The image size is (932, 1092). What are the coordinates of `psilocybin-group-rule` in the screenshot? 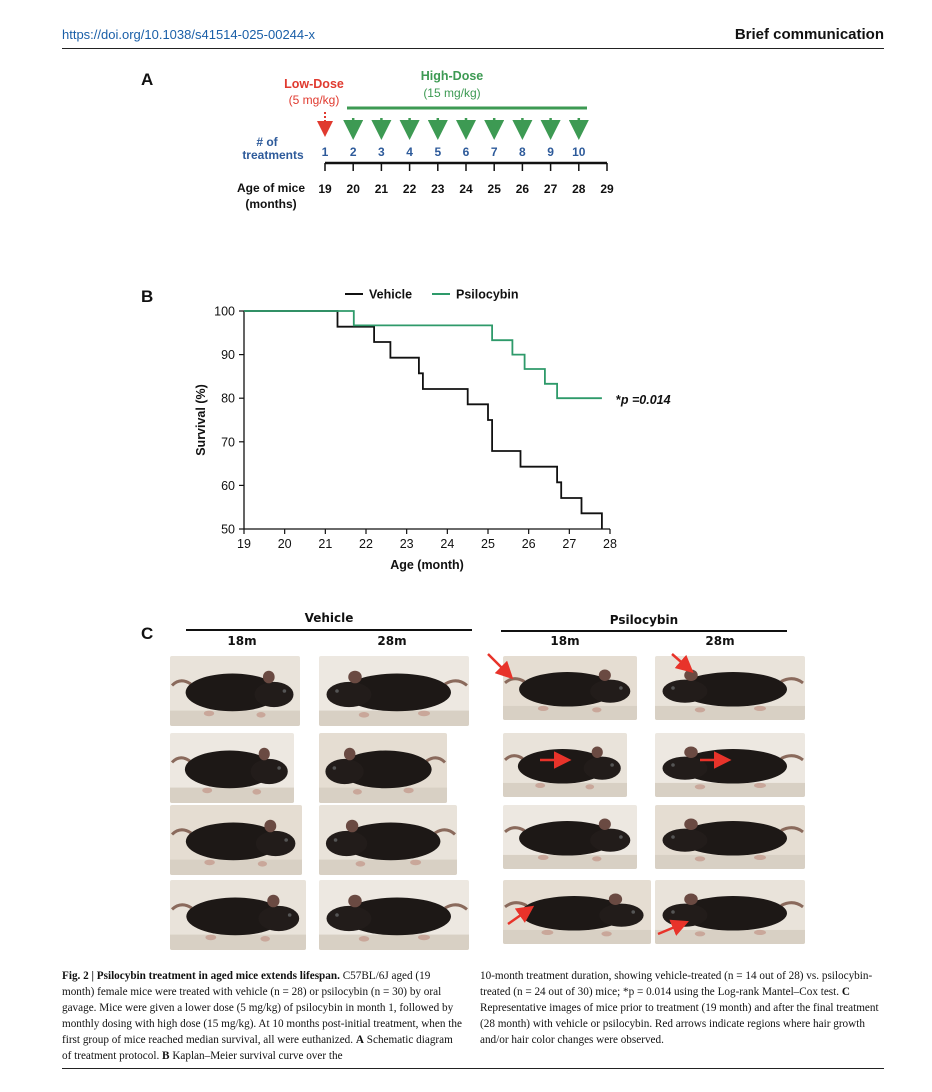 It's located at (644, 631).